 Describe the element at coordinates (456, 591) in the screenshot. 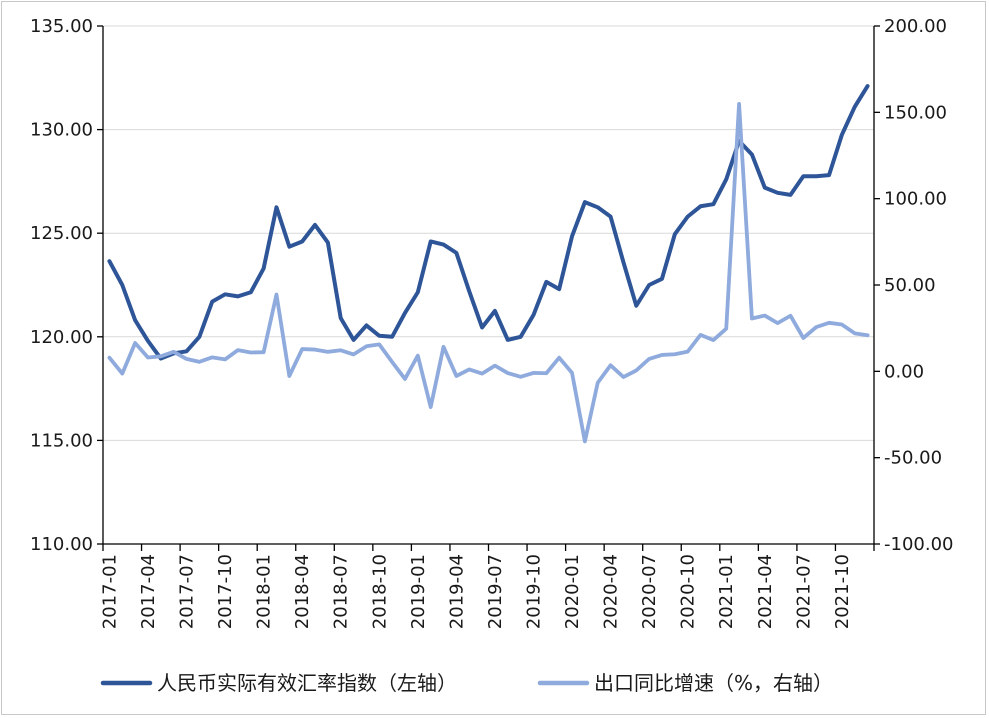

I see `x-tick-label: 2019-04` at that location.